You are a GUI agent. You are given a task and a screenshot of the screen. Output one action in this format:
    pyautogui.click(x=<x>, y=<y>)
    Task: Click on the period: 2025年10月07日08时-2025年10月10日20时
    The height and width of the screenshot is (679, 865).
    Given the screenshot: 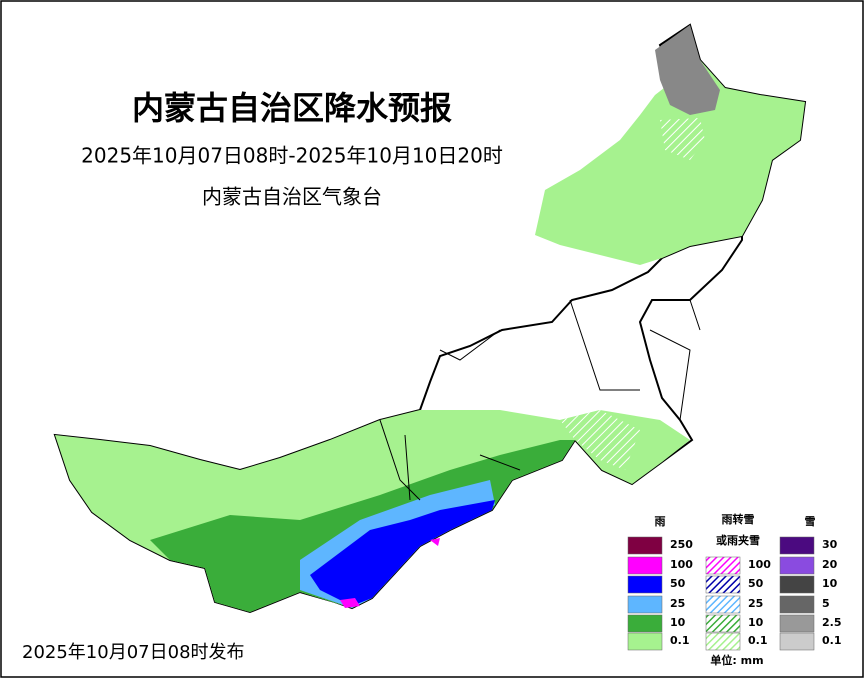 What is the action you would take?
    pyautogui.click(x=292, y=156)
    